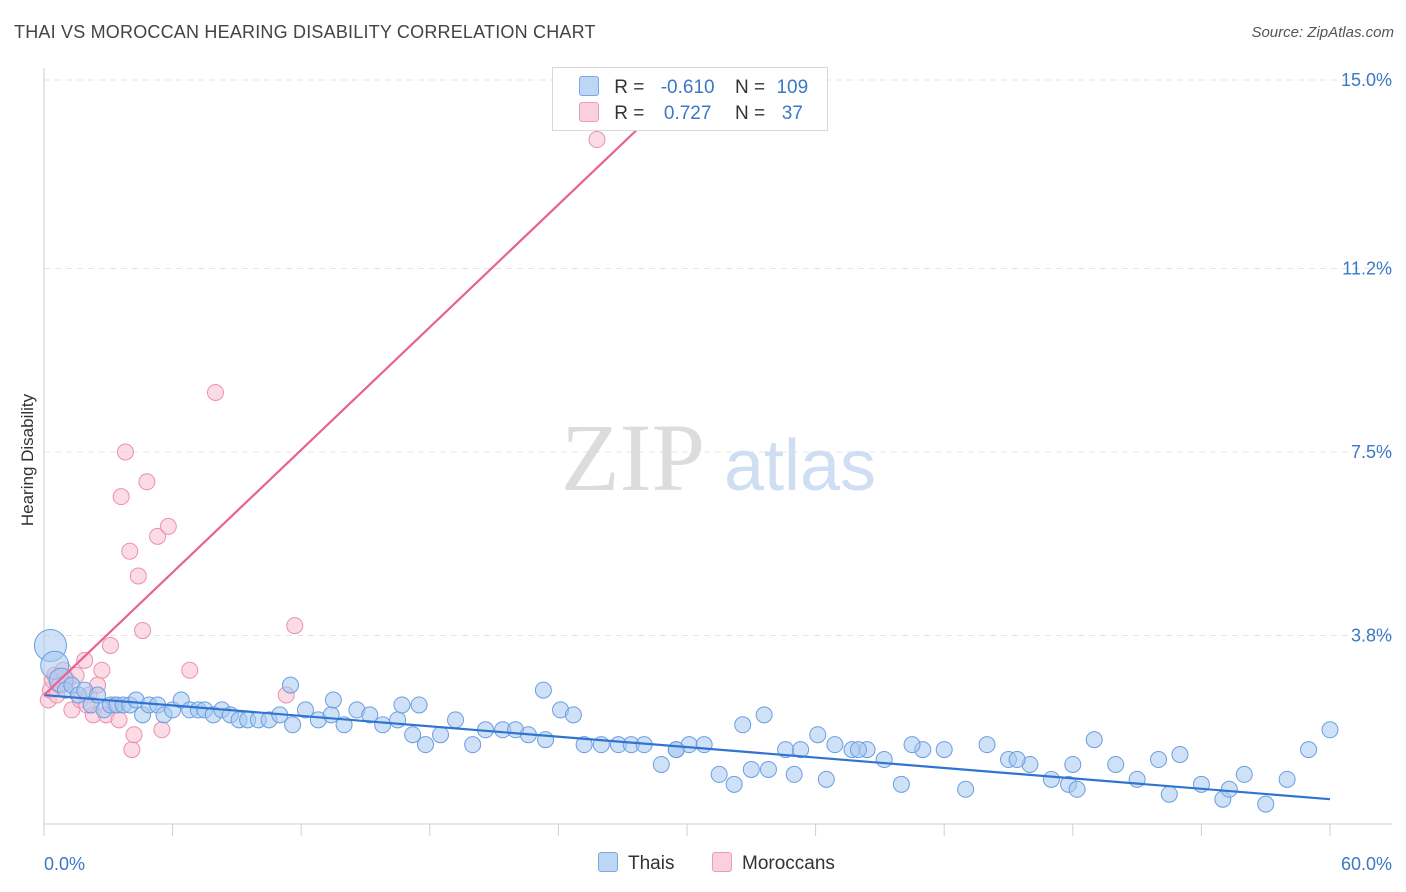 Image resolution: width=1406 pixels, height=892 pixels. I want to click on watermark: ZIP atlas, so click(718, 457).